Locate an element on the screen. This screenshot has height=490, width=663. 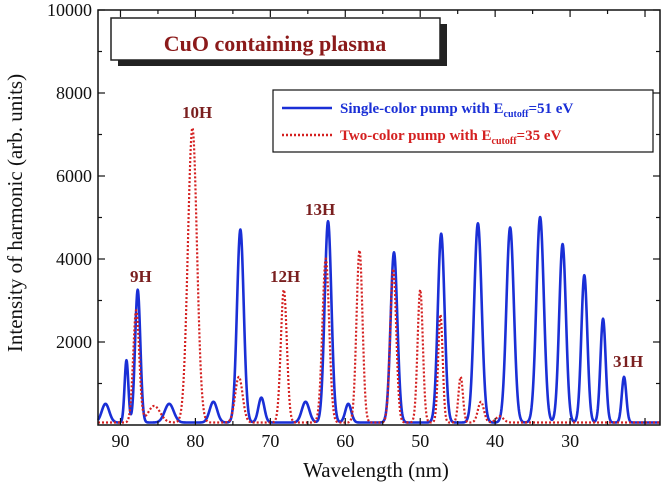
x-tick-label: 50 is located at coordinates (420, 441).